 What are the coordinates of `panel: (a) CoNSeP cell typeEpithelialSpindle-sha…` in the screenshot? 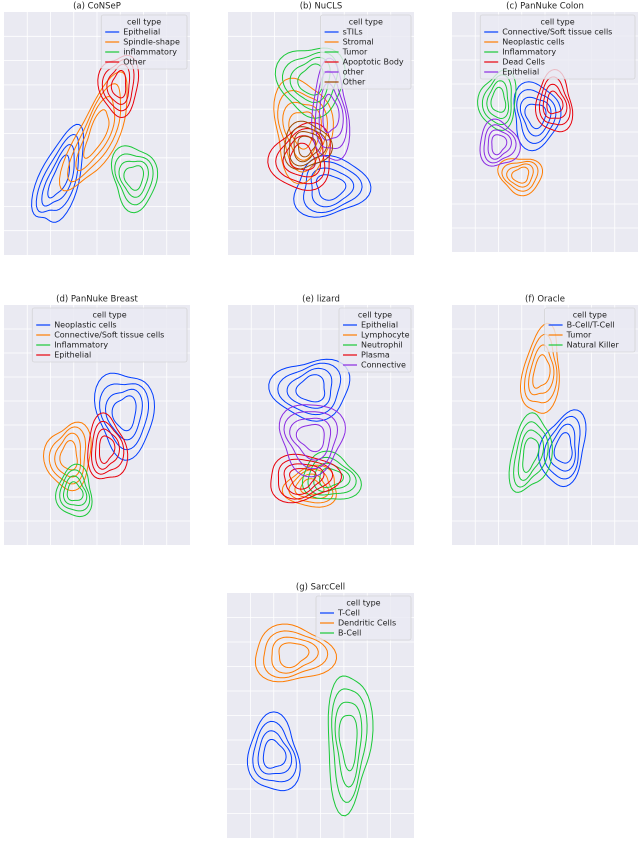 It's located at (97, 128).